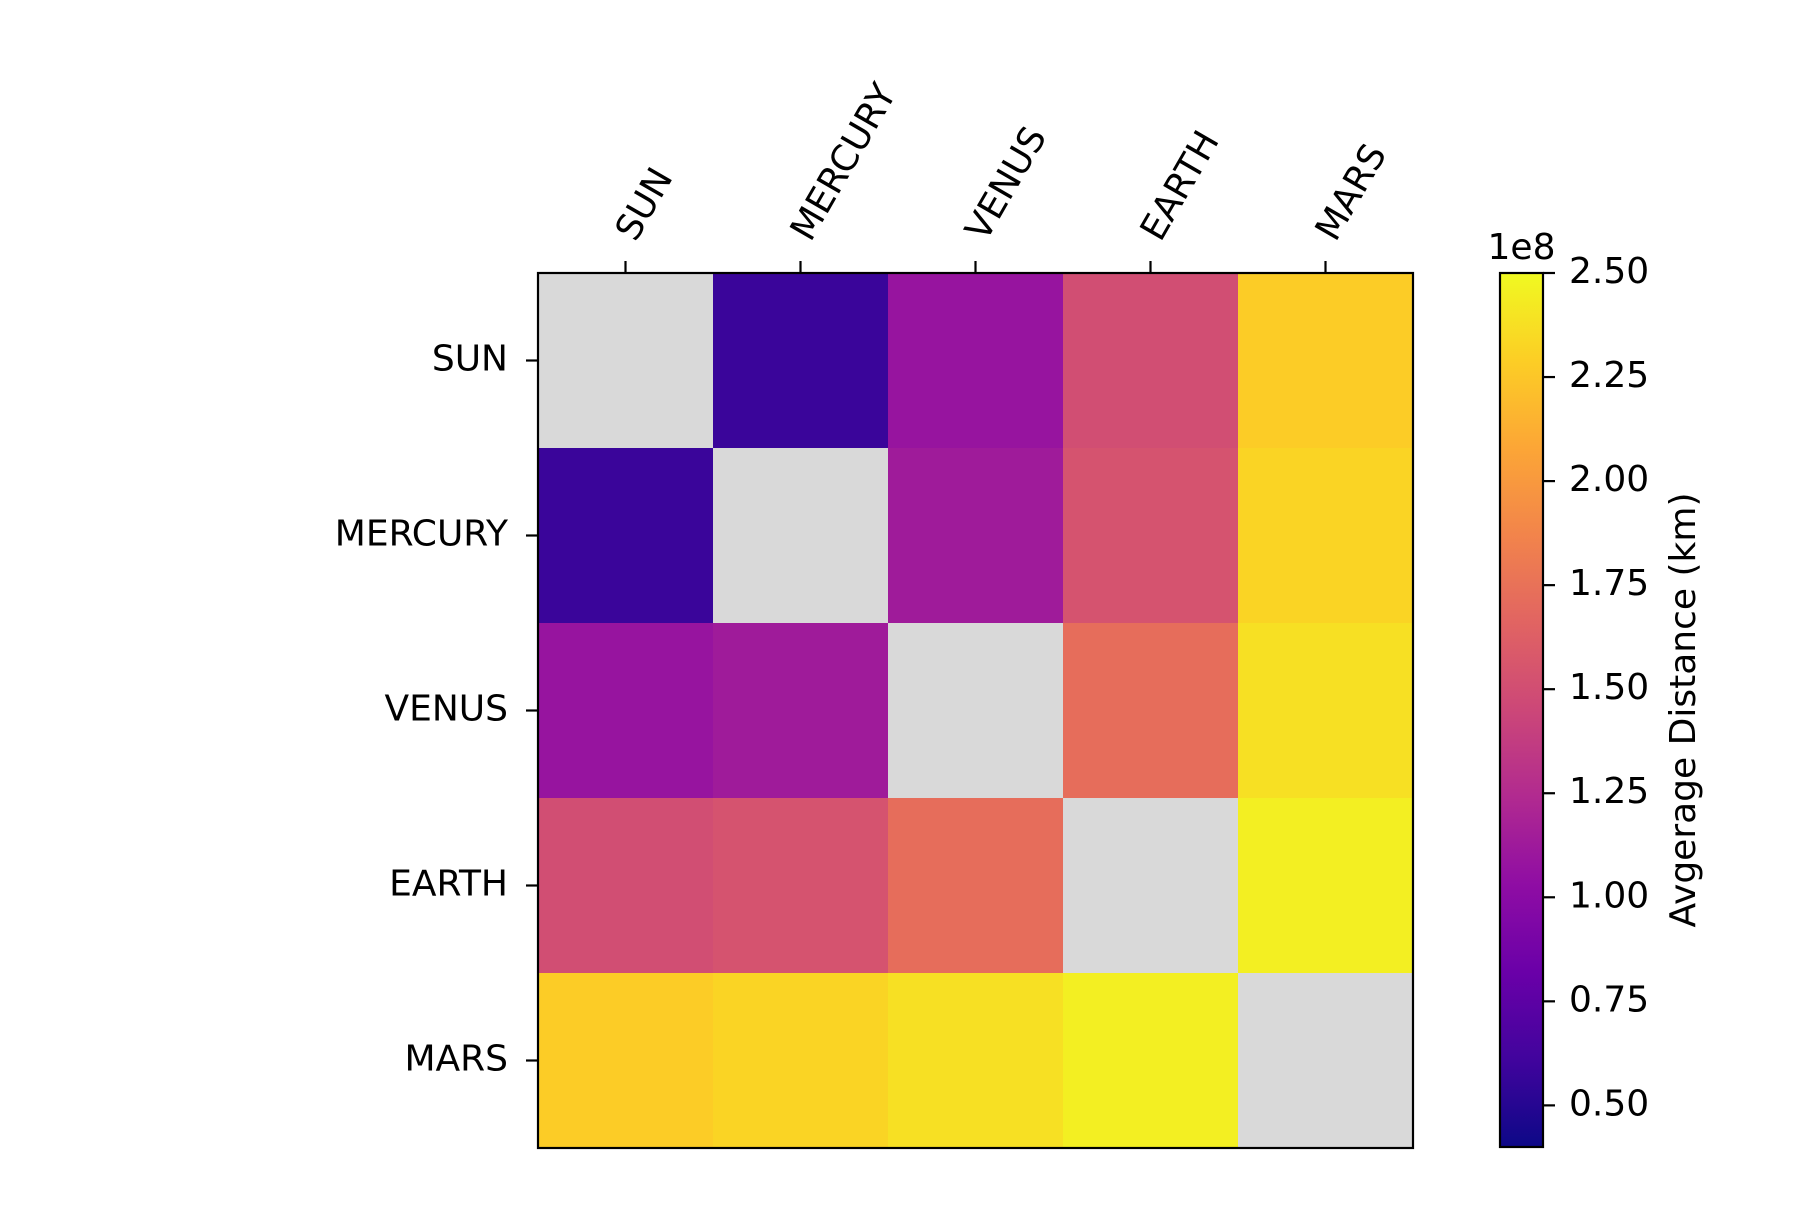 Image resolution: width=1800 pixels, height=1205 pixels. Describe the element at coordinates (1609, 999) in the screenshot. I see `colorbar-tick-label: 0.75` at that location.